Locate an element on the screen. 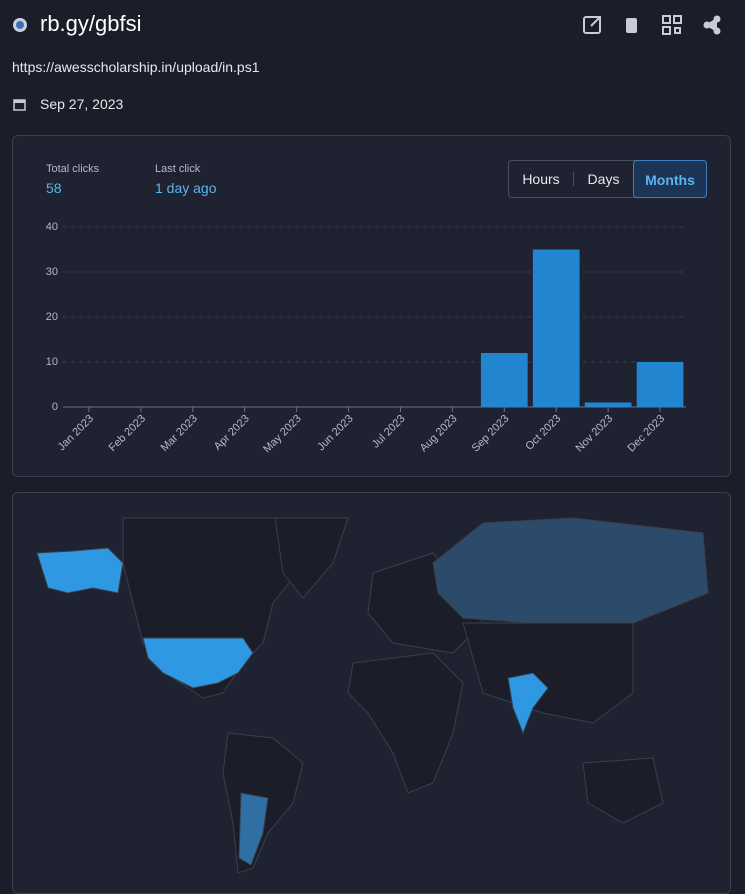  stat-value: 1 day ago is located at coordinates (186, 188).